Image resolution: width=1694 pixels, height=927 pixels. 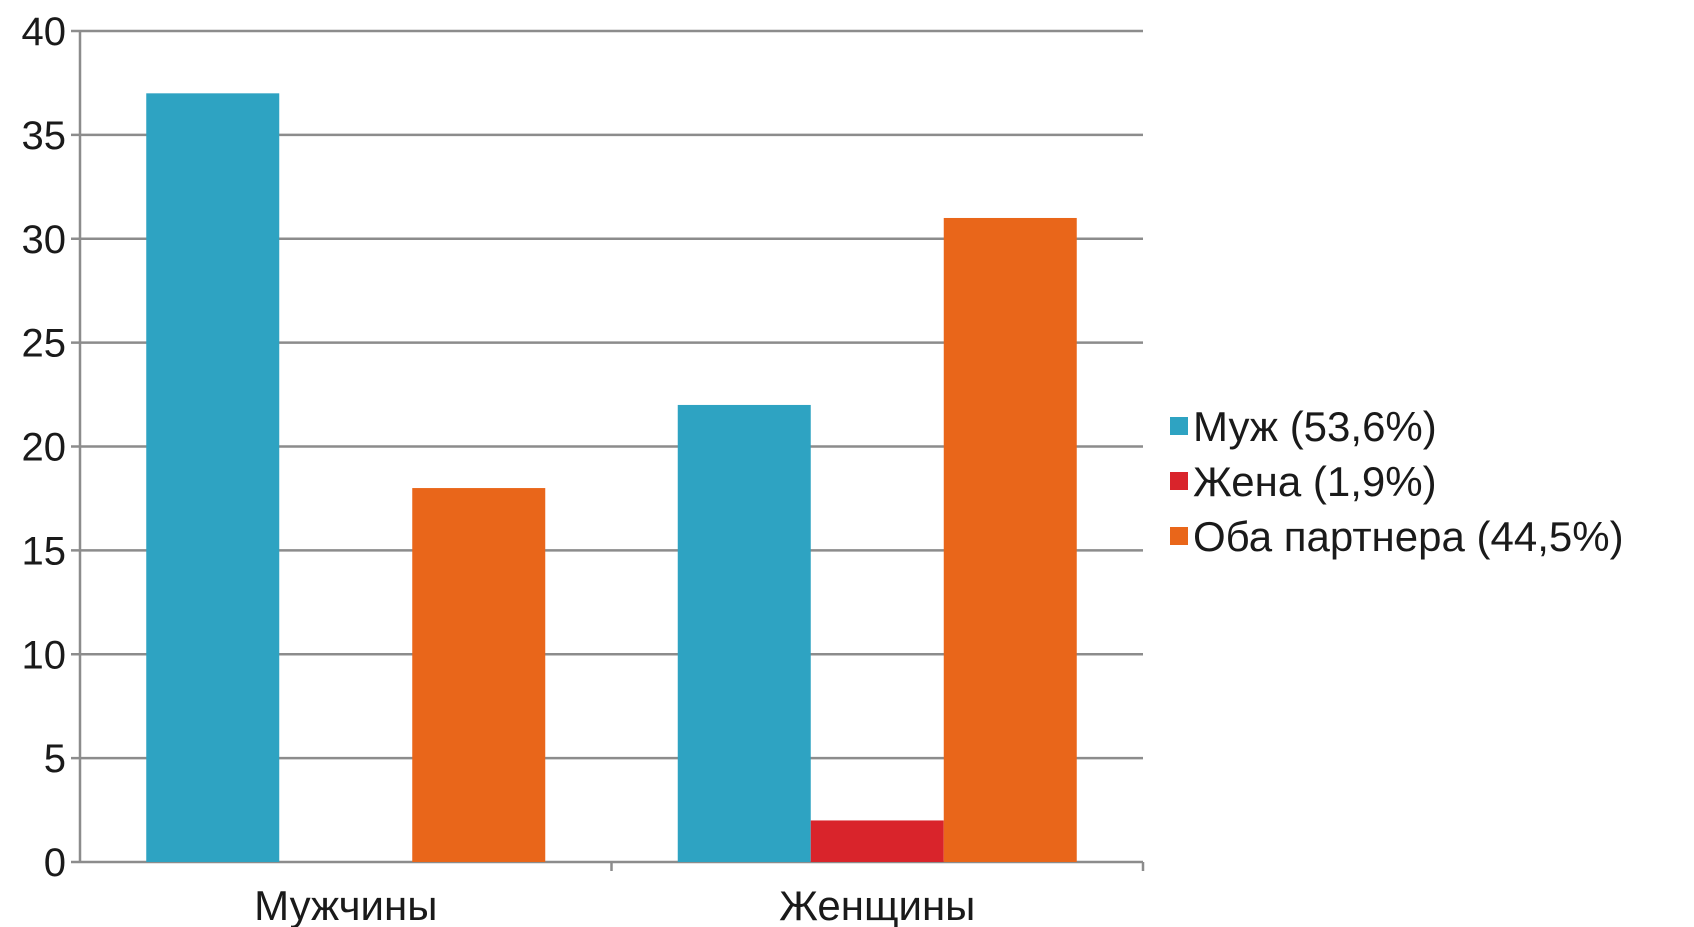 What do you see at coordinates (1408, 536) in the screenshot?
I see `legend-label: Оба партнера (44,5%)` at bounding box center [1408, 536].